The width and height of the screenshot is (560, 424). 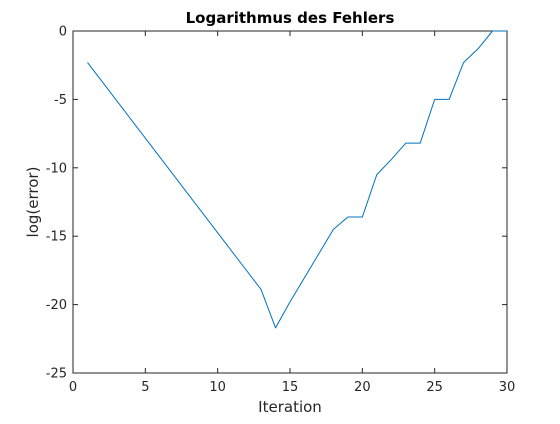 What do you see at coordinates (290, 387) in the screenshot?
I see `x-tick-label: 15` at bounding box center [290, 387].